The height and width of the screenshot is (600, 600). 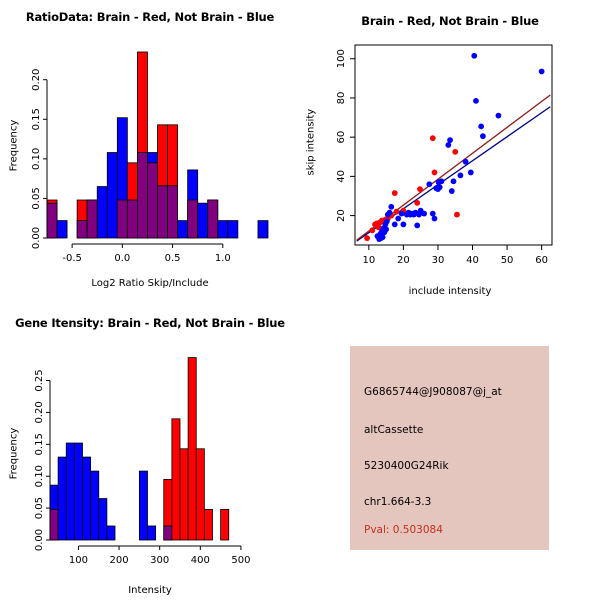 What do you see at coordinates (438, 260) in the screenshot?
I see `x-tick-label: 30` at bounding box center [438, 260].